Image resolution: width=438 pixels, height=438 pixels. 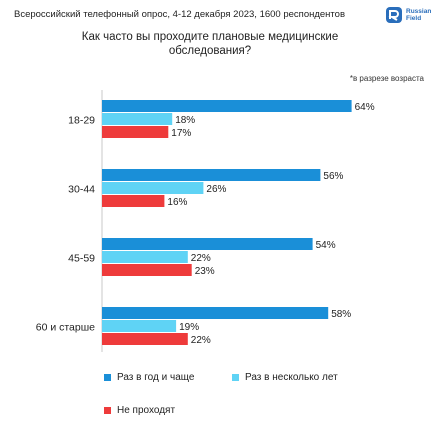 I want to click on data-label: 19%, so click(x=189, y=327).